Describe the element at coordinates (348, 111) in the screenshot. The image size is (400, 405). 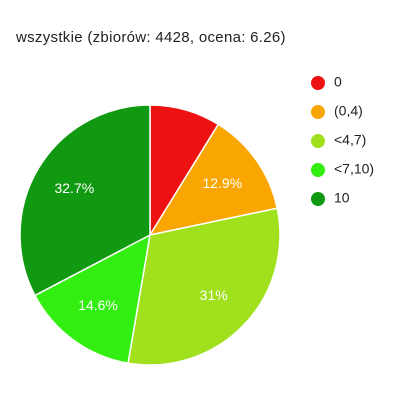
I see `legend-label: (0,4)` at that location.